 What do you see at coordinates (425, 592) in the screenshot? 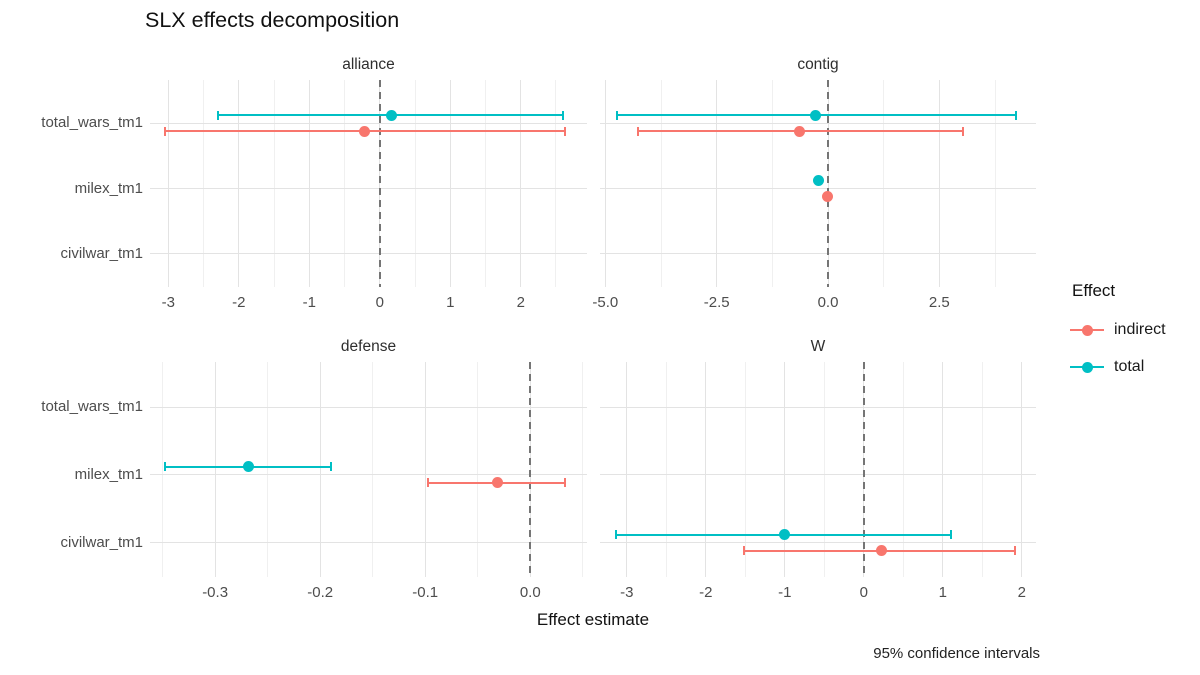
I see `x-tick-label: -0.1` at bounding box center [425, 592].